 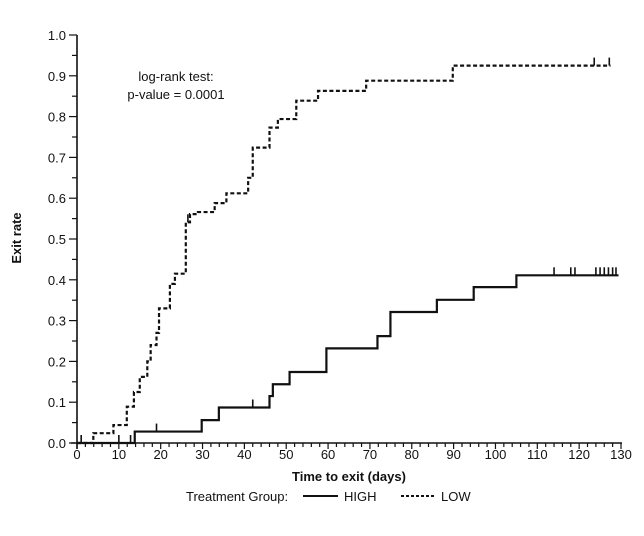 I want to click on y-tick-label: 0.5, so click(x=57, y=239).